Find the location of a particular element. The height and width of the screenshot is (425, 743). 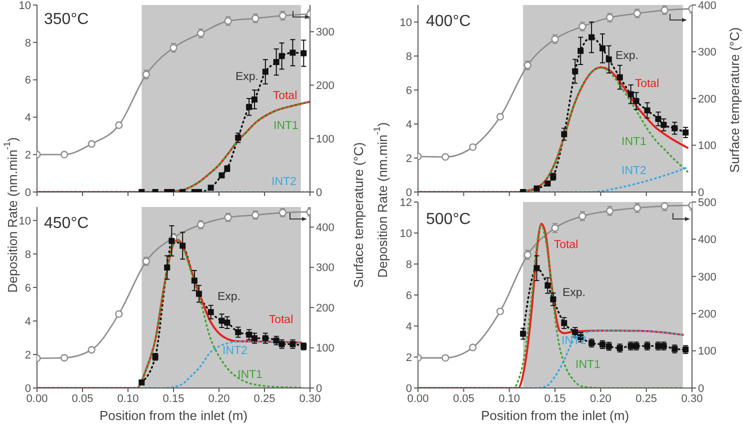

text: 450°C is located at coordinates (66, 223).